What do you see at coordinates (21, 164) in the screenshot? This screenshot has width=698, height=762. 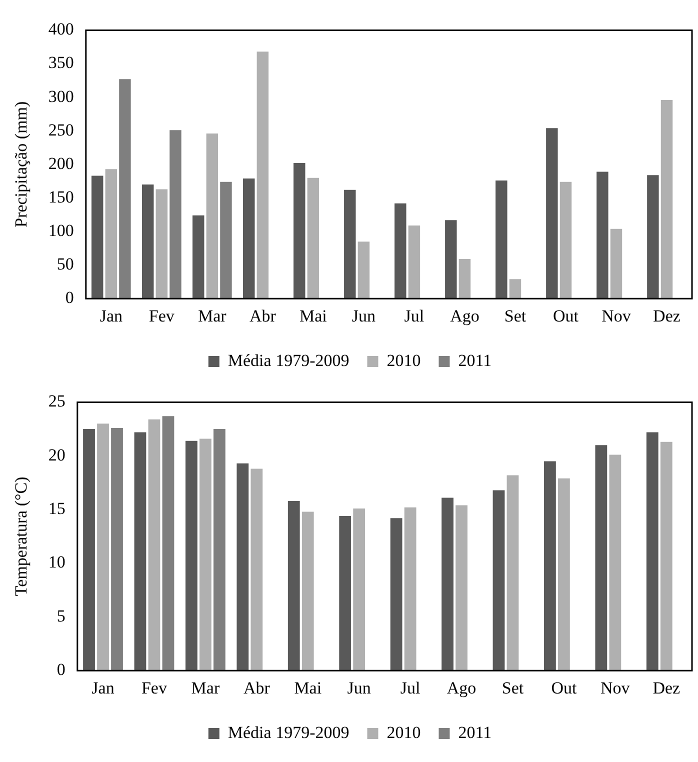 I see `y-axis-title: Precipitação (mm)` at bounding box center [21, 164].